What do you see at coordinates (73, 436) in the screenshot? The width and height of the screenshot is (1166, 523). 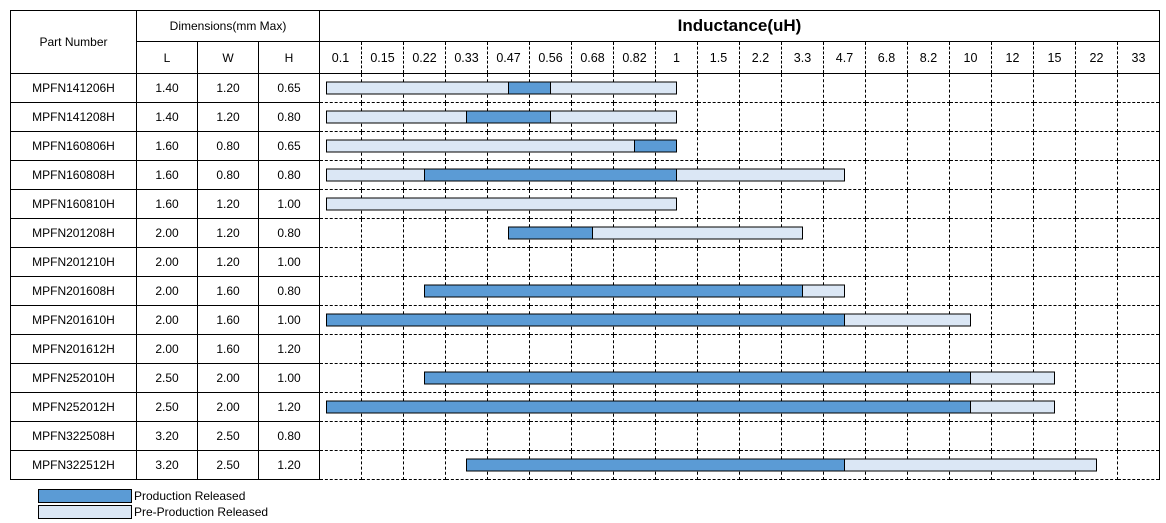 I see `part-number-cell: MPFN322508H` at bounding box center [73, 436].